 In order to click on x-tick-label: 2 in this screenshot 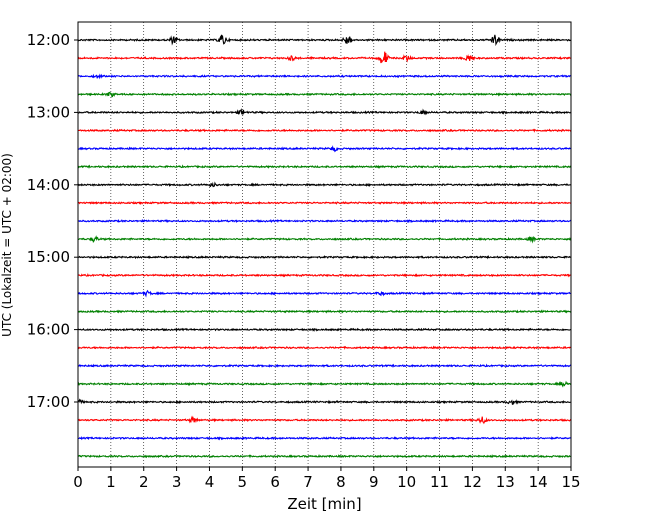, I will do `click(144, 482)`.